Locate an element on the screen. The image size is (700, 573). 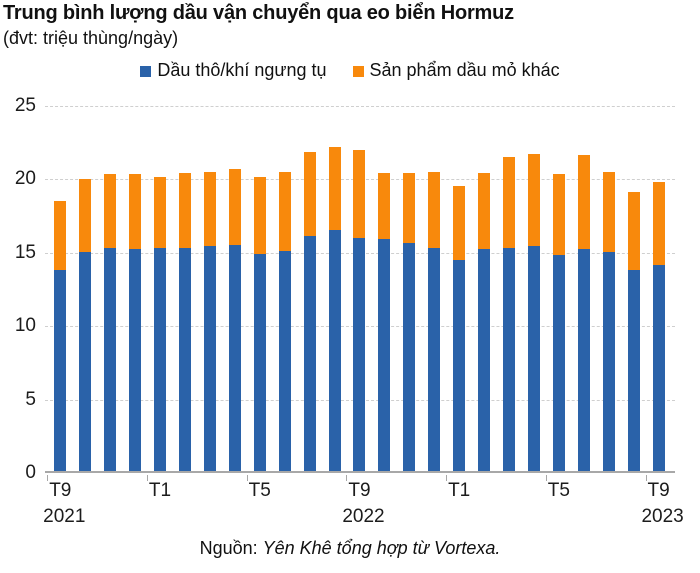
source-note: Nguồn: Yên Khê tổng hợp từ Vortexa. is located at coordinates (350, 548).